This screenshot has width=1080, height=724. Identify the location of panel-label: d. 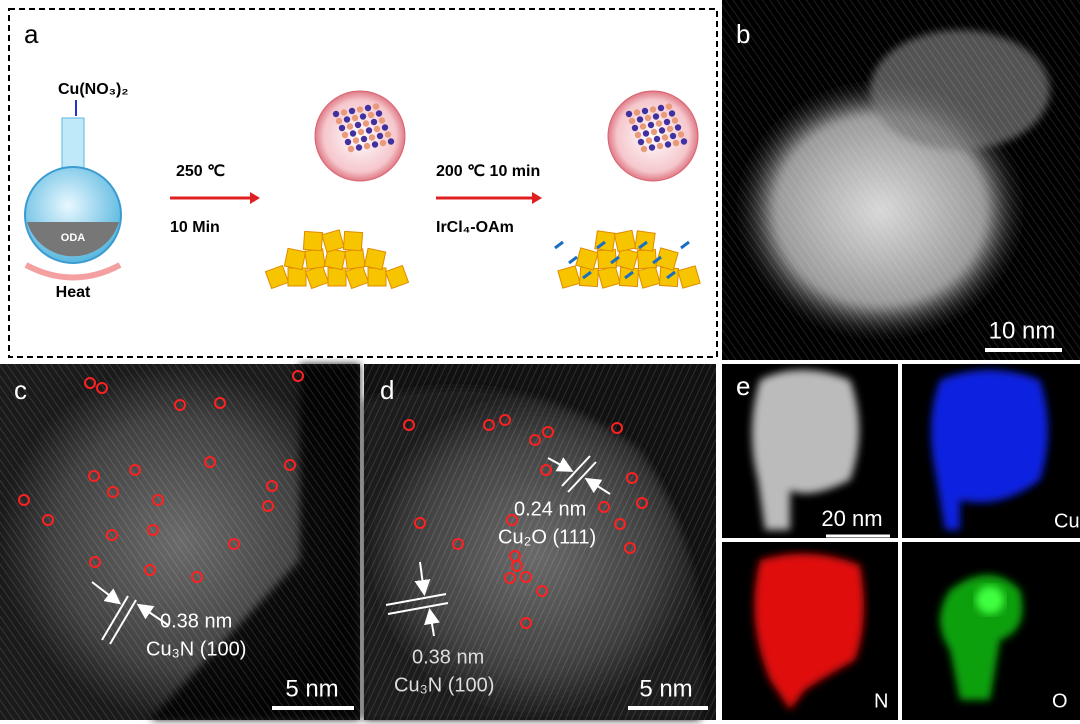
(387, 390).